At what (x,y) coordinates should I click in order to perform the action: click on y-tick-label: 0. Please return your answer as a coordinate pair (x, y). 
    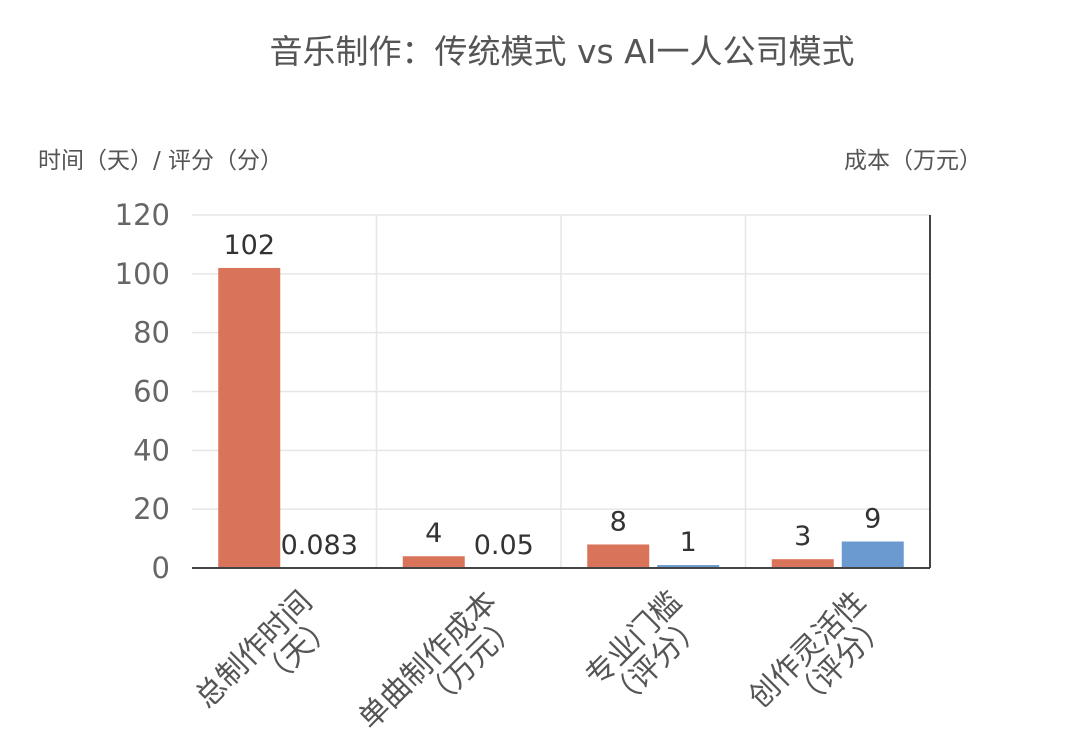
    Looking at the image, I should click on (161, 568).